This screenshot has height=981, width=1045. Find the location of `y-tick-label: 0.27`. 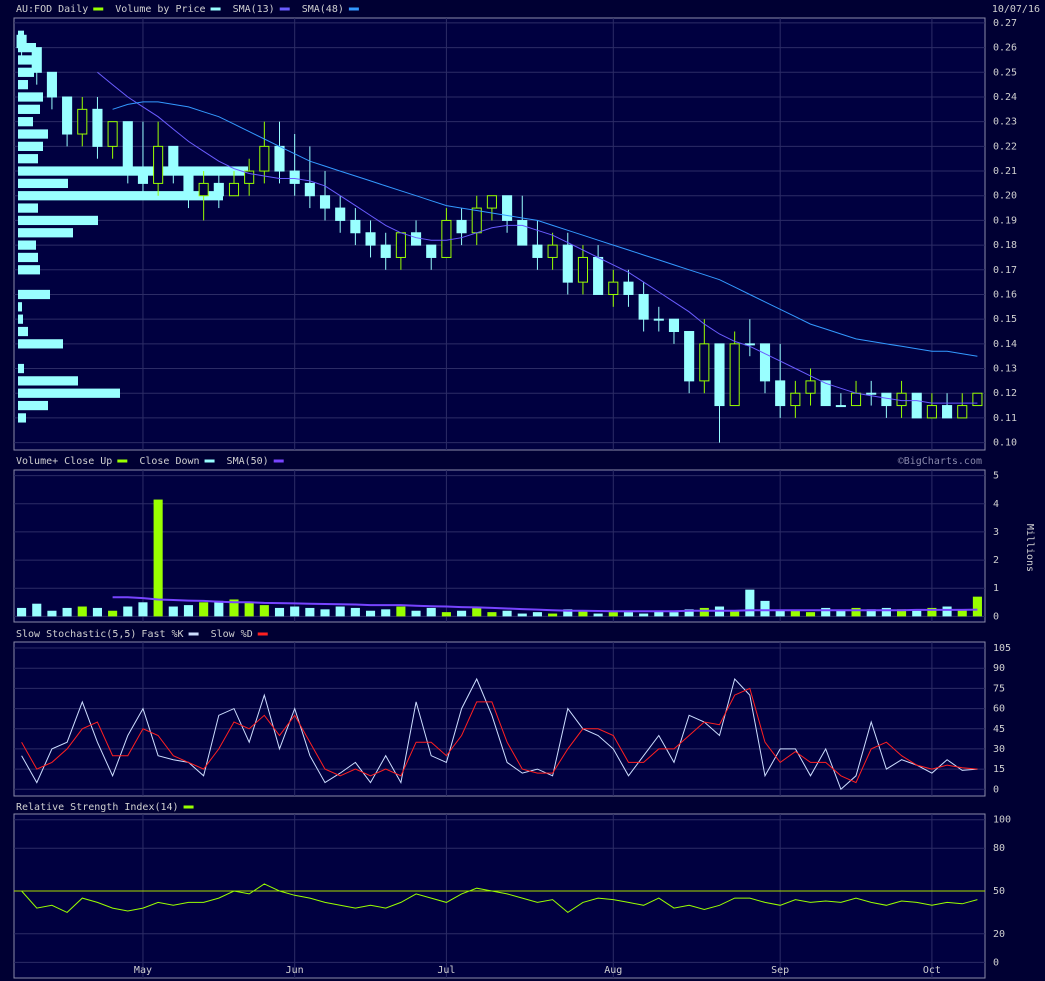

y-tick-label: 0.27 is located at coordinates (1005, 23).